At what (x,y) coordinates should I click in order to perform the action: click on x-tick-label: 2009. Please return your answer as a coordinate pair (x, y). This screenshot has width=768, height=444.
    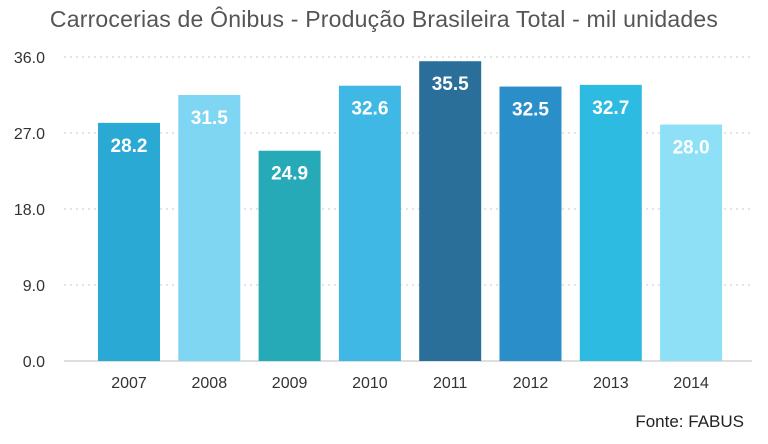
    Looking at the image, I should click on (290, 383).